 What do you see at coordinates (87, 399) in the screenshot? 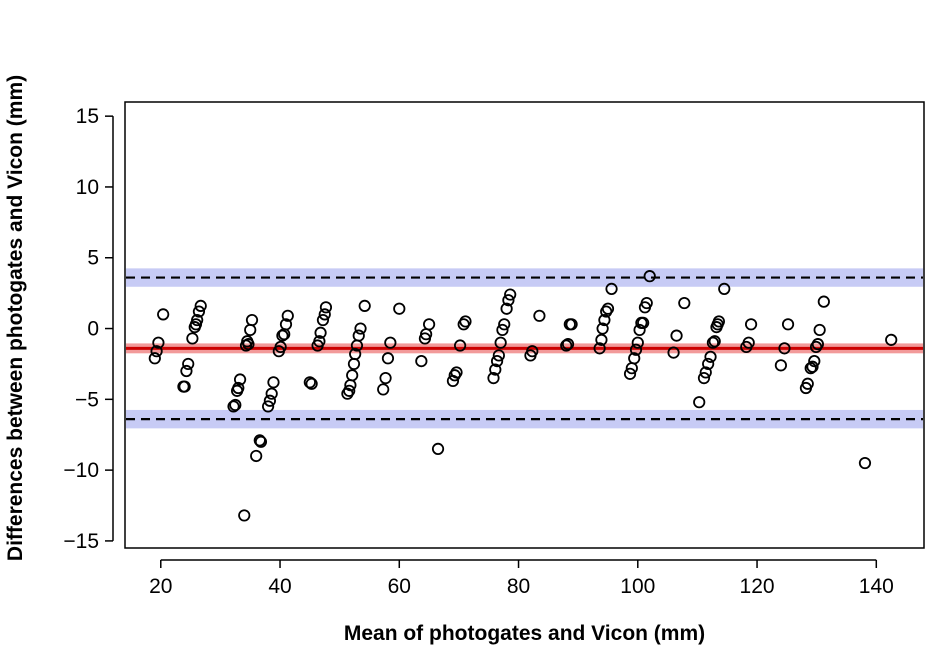
I see `y-tick-label--5: −5` at bounding box center [87, 399].